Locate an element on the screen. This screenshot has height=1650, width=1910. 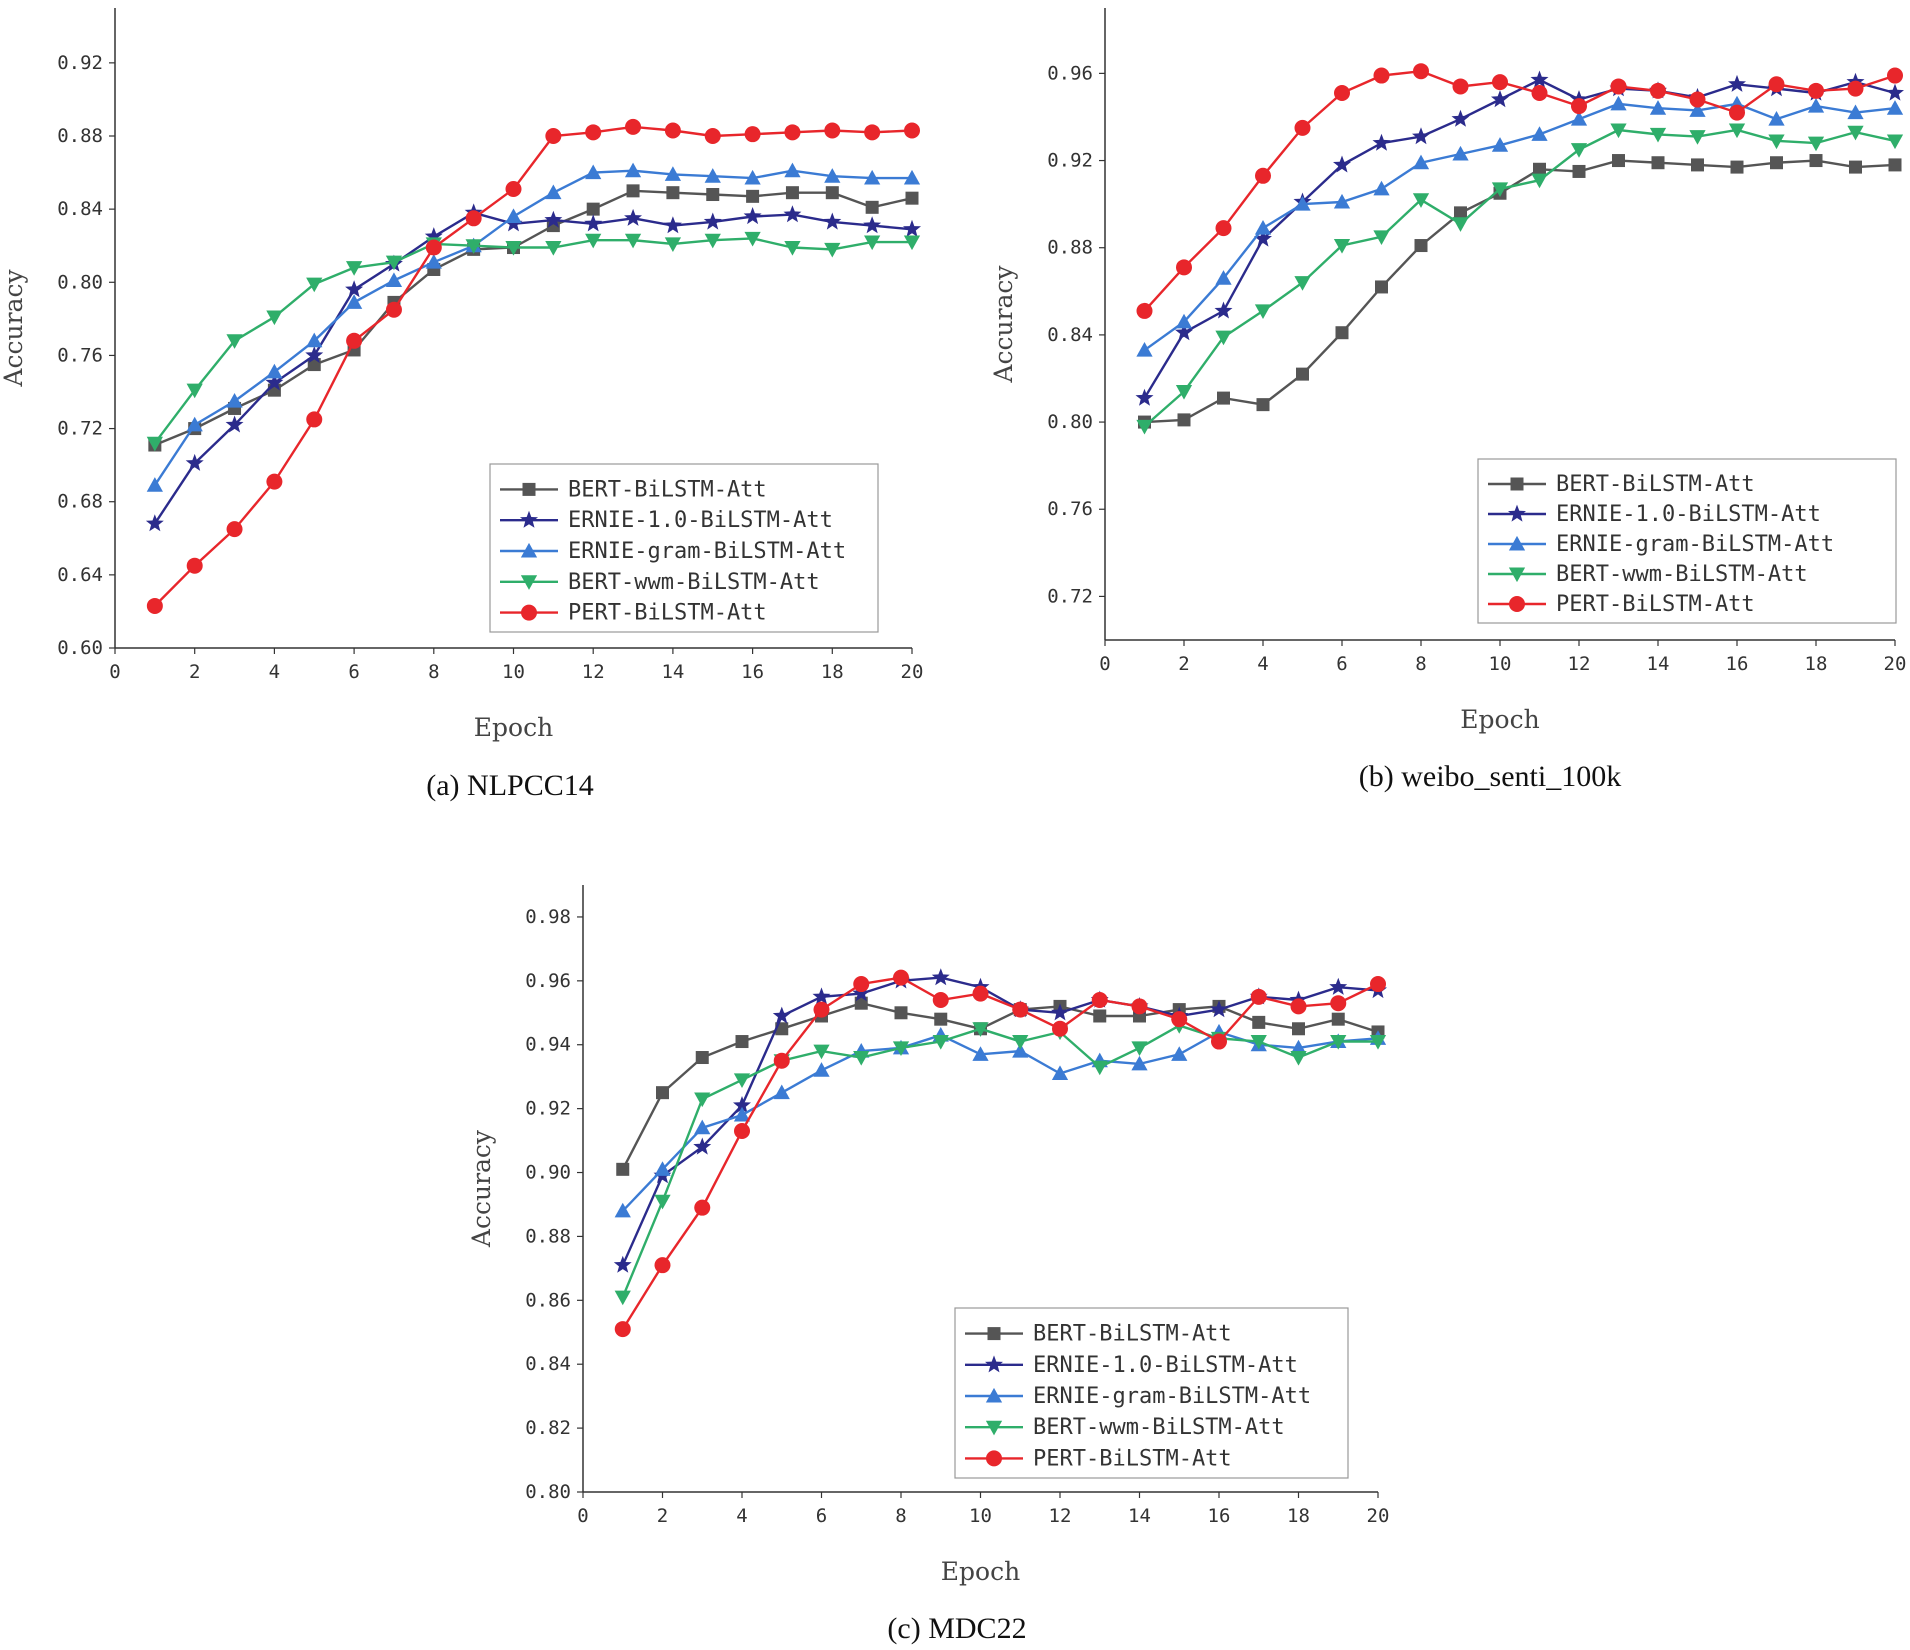
legend-item-bert-wwm-bilstm-att: BERT-wwm-BiLSTM-Att is located at coordinates (1648, 574).